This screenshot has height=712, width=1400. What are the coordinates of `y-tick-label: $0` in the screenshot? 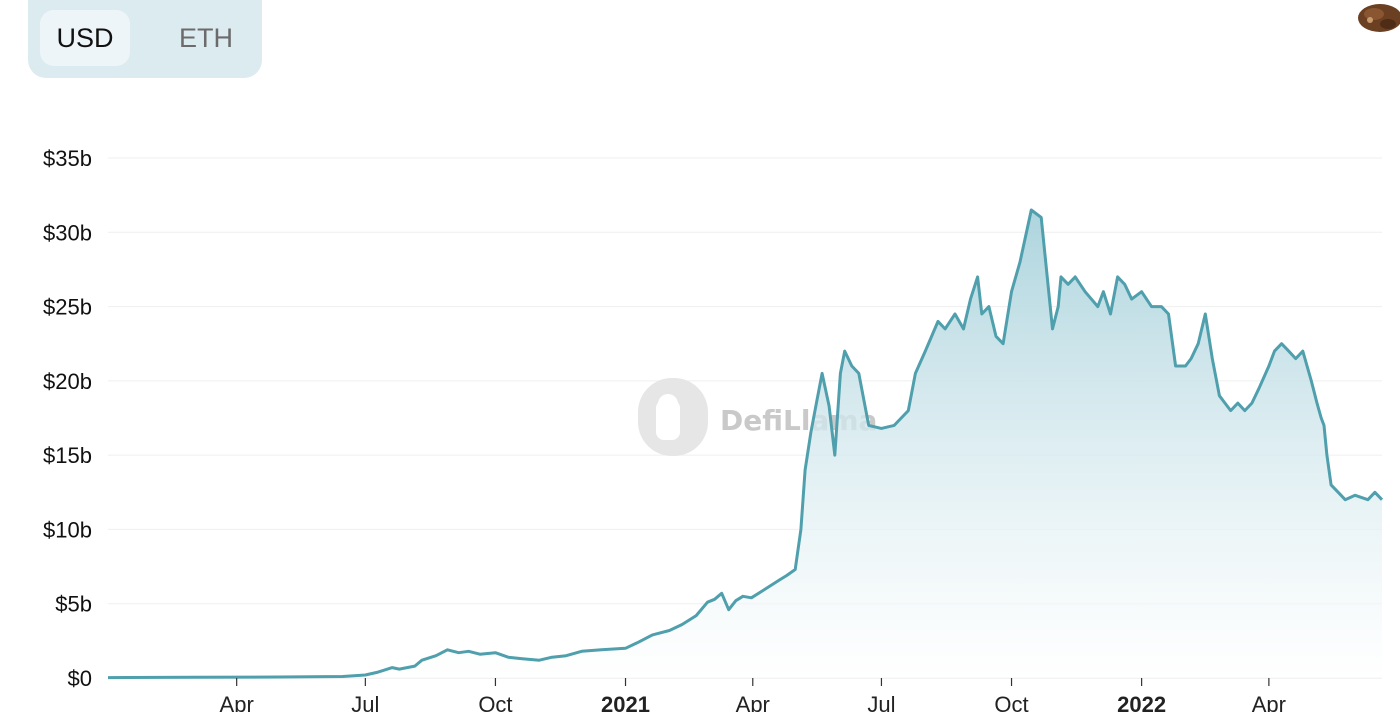 It's located at (80, 678).